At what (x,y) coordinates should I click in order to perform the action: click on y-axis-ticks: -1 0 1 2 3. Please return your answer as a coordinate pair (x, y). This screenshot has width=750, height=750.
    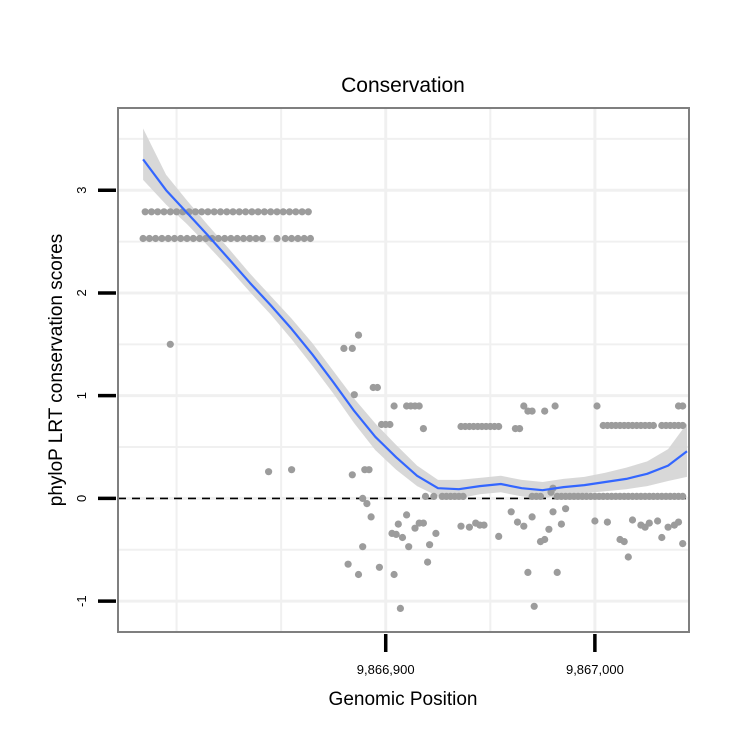
    Looking at the image, I should click on (95, 397).